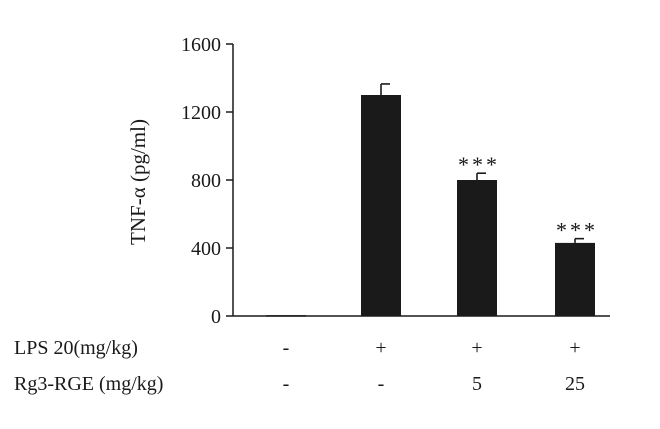 This screenshot has width=660, height=429. I want to click on treatment-row-value: 5, so click(477, 384).